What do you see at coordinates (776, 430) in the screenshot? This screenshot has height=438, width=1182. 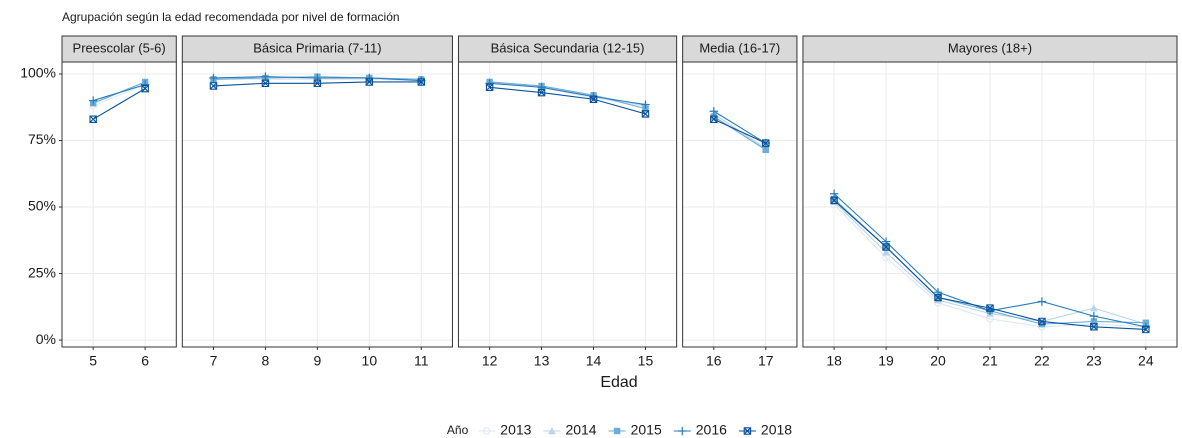 I see `legend-label: 2018` at bounding box center [776, 430].